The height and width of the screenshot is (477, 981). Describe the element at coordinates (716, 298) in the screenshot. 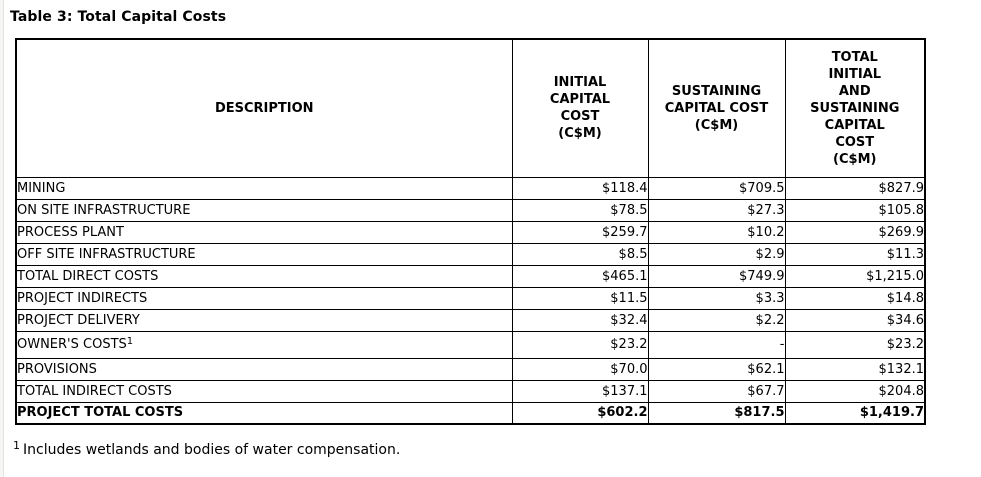

I see `sustaining-cost-value: $3.3` at that location.